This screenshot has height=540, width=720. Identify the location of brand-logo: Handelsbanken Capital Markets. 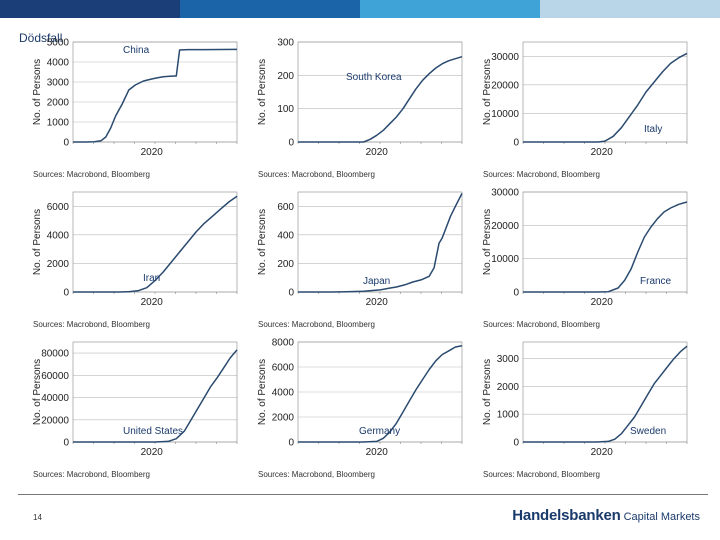
(606, 516).